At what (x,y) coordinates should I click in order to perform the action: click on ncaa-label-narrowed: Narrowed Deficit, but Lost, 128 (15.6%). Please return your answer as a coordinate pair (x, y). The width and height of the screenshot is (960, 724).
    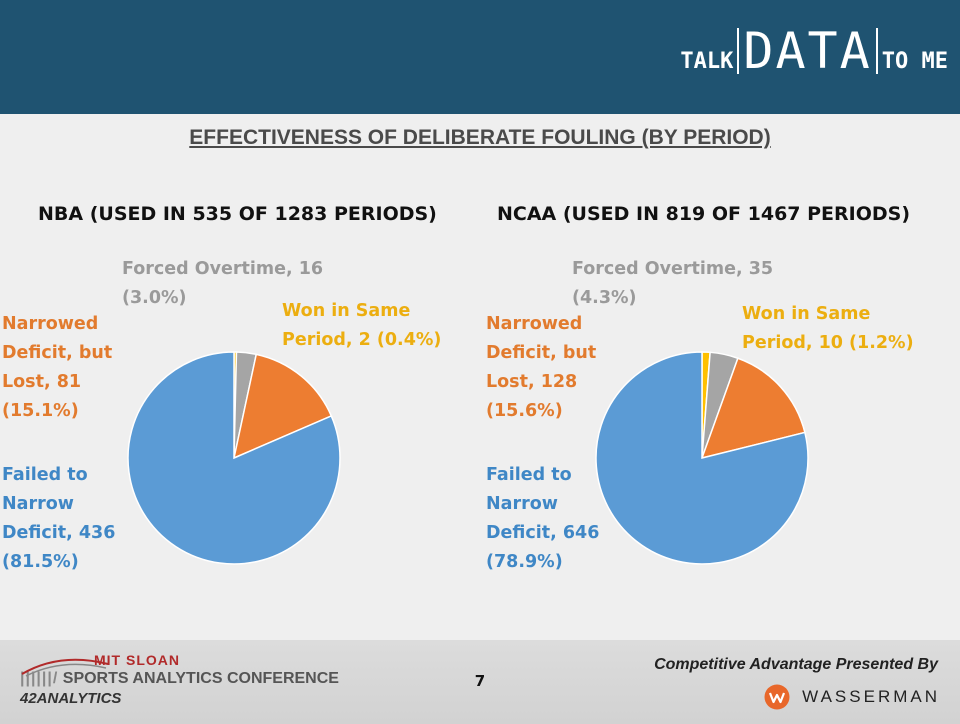
    Looking at the image, I should click on (541, 368).